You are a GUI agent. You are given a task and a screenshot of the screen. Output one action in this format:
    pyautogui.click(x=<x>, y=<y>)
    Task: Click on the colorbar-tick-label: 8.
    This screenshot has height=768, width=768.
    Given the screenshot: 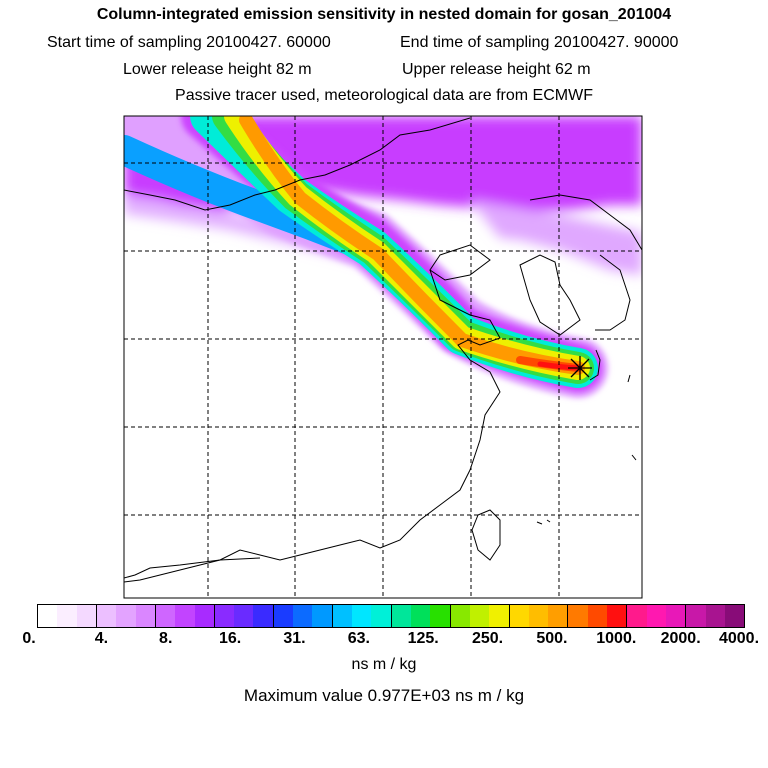 What is the action you would take?
    pyautogui.click(x=166, y=638)
    